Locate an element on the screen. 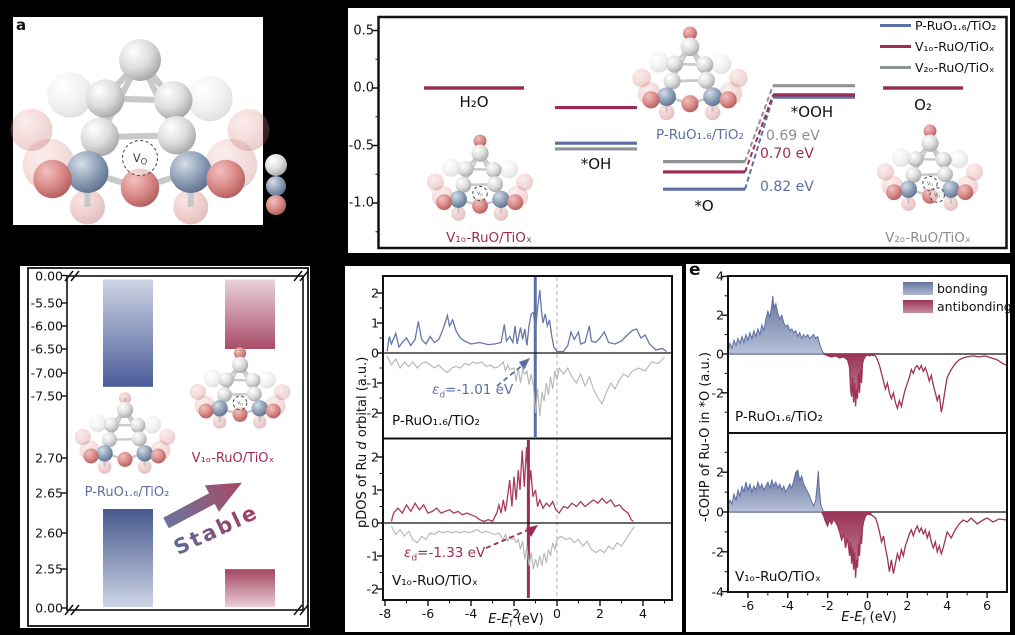 The height and width of the screenshot is (635, 1015). d-xtick: -8 is located at coordinates (385, 613).